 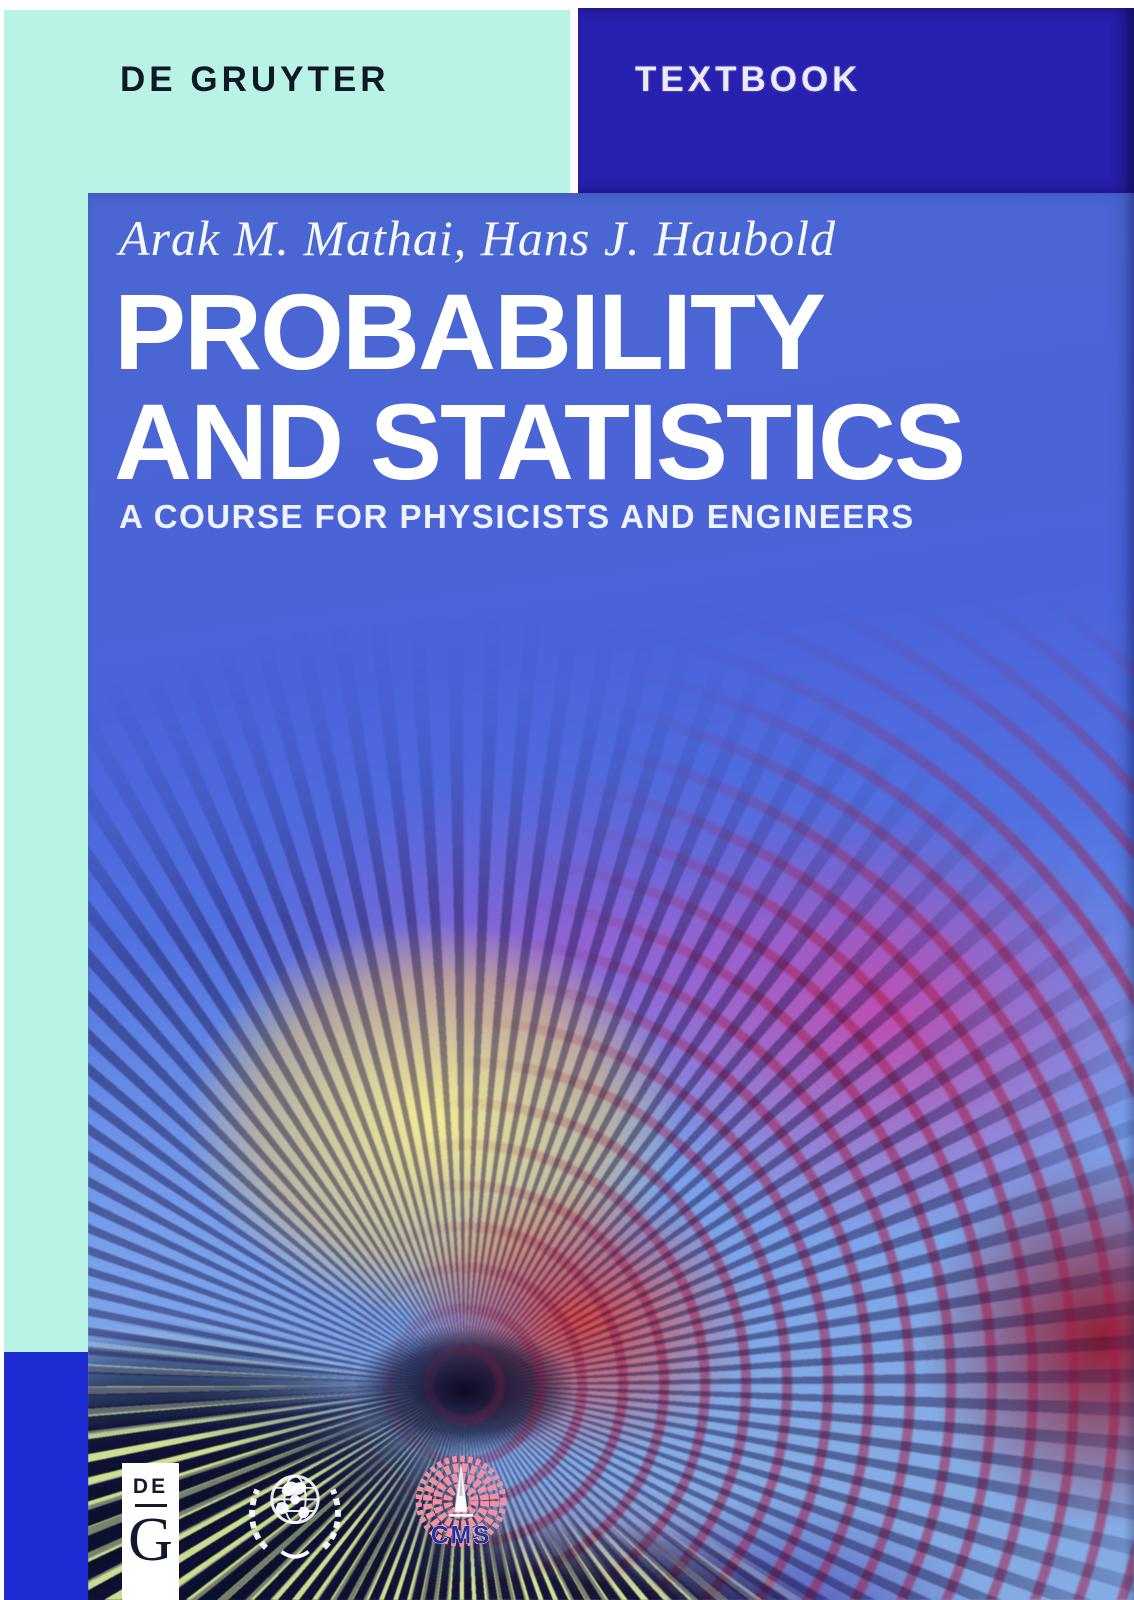 I want to click on book-title-line2: AND STATISTICS, so click(x=540, y=441).